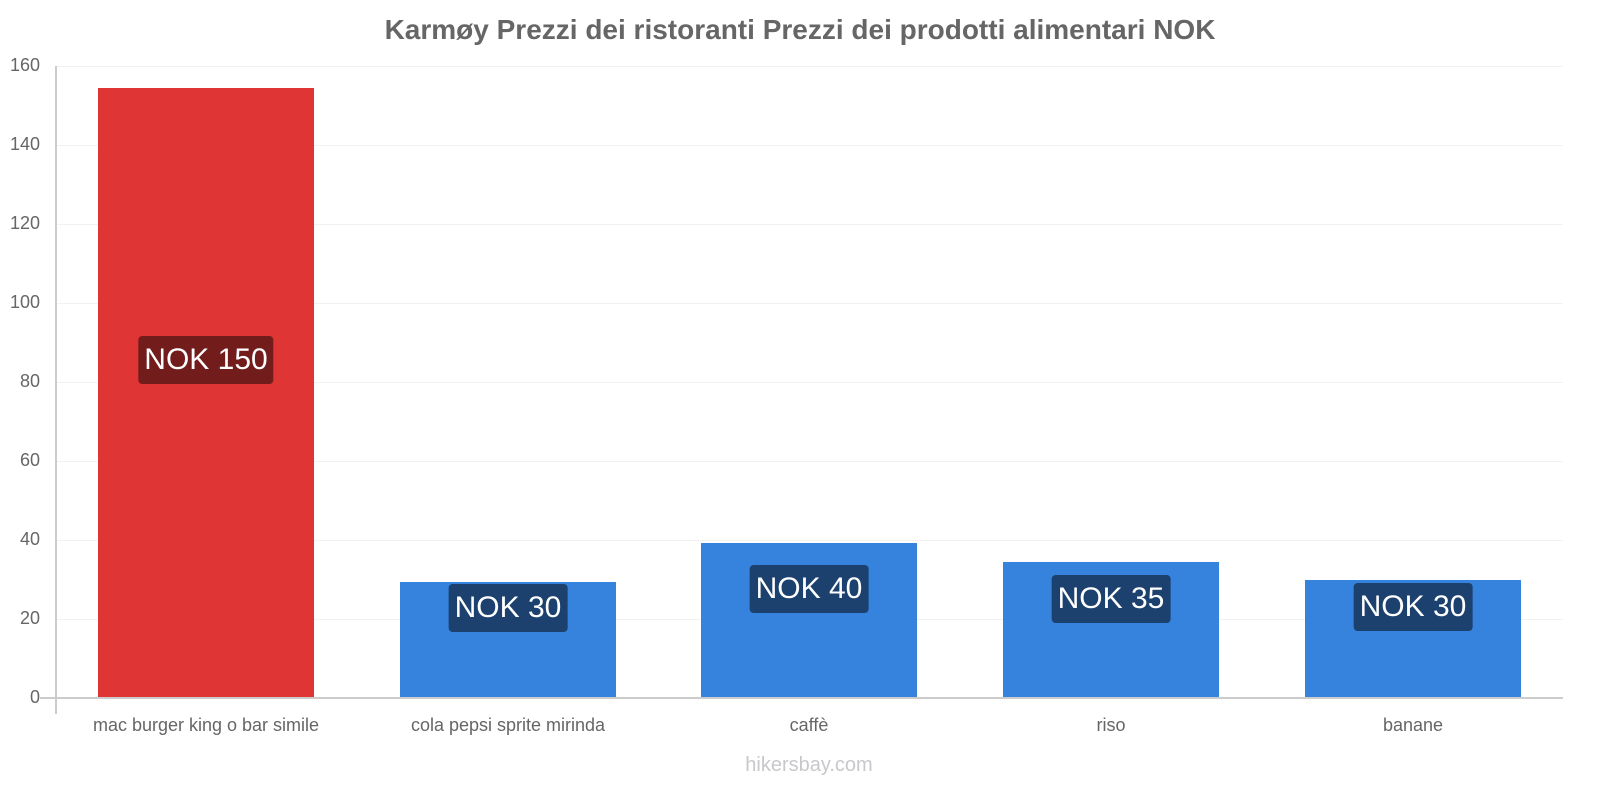 The width and height of the screenshot is (1600, 800). I want to click on x-tick-label: caffè, so click(809, 725).